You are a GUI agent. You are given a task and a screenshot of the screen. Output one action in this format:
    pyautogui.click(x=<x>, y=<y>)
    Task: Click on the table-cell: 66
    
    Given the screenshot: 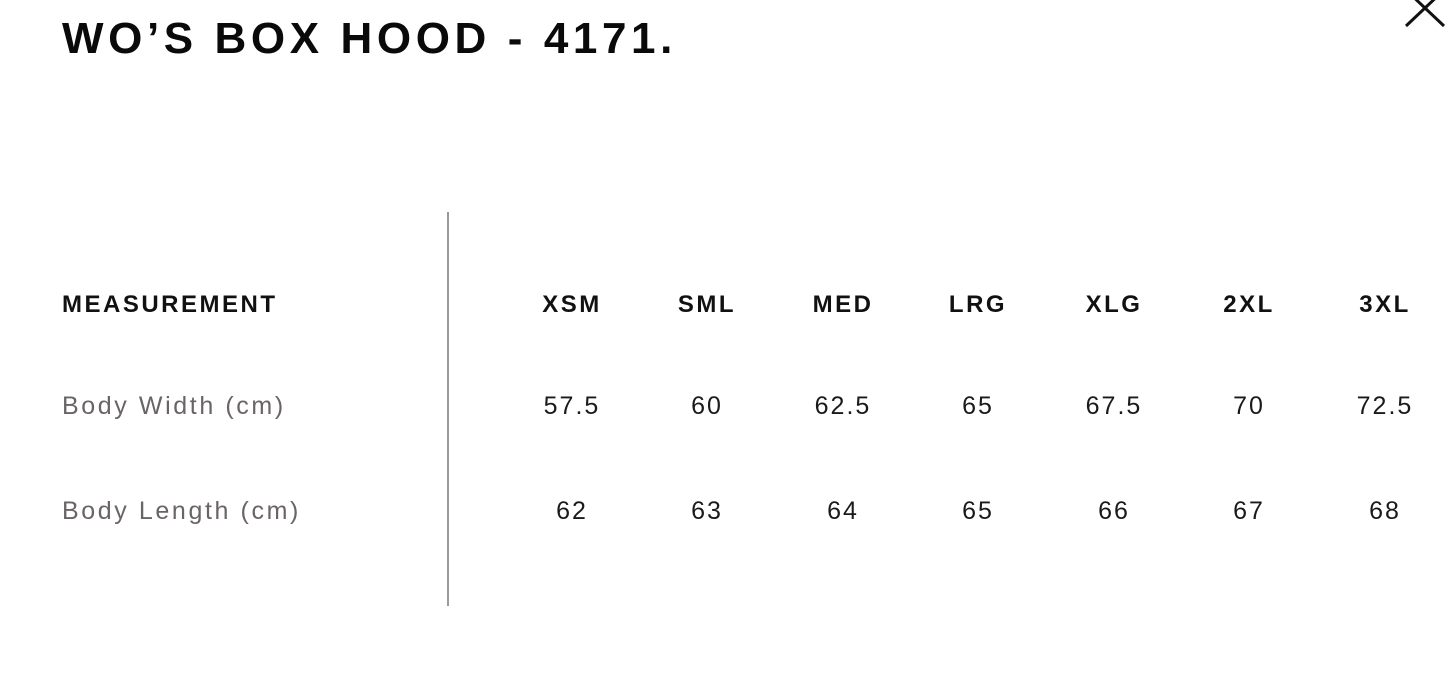 What is the action you would take?
    pyautogui.click(x=1114, y=511)
    